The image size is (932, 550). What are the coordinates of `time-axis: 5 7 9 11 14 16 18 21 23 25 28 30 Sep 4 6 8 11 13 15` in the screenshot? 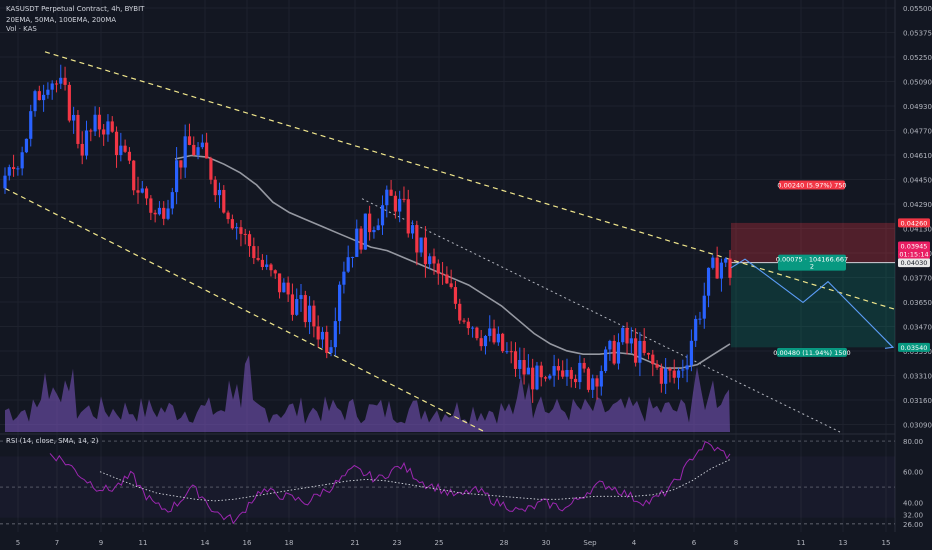 It's located at (453, 543).